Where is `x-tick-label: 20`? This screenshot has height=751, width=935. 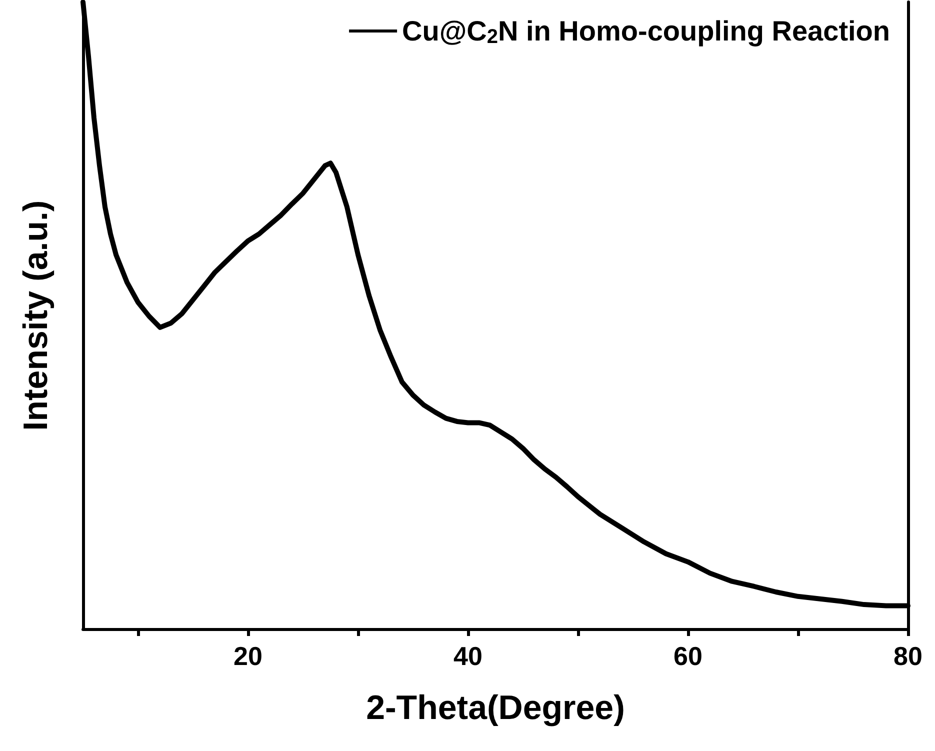
x-tick-label: 20 is located at coordinates (248, 656).